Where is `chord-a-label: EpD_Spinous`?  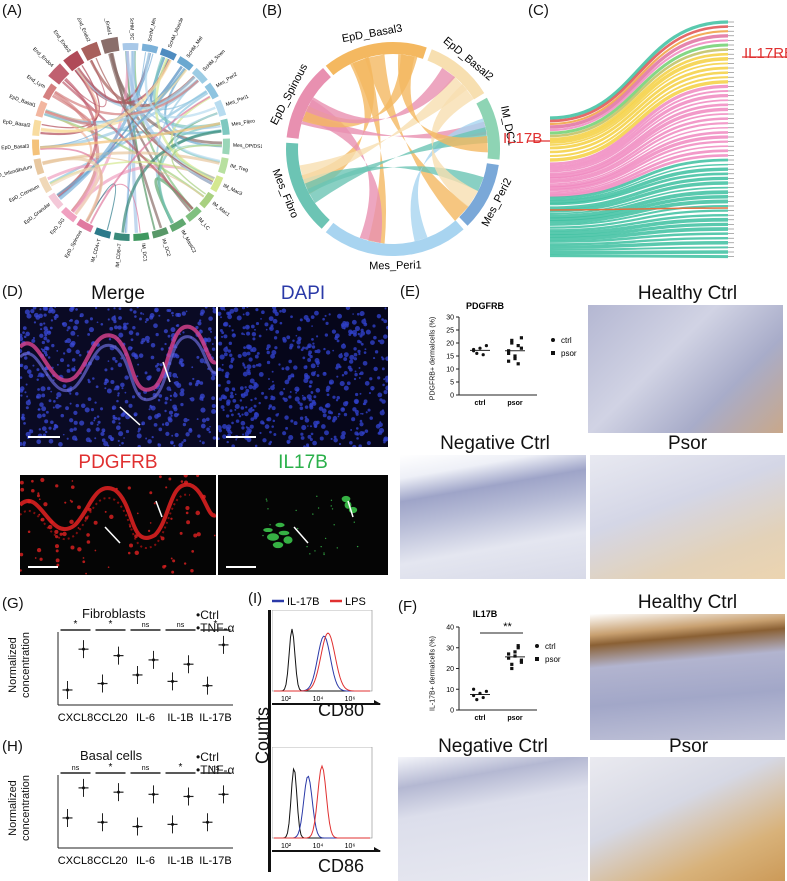
chord-a-label: EpD_Spinous is located at coordinates (74, 244).